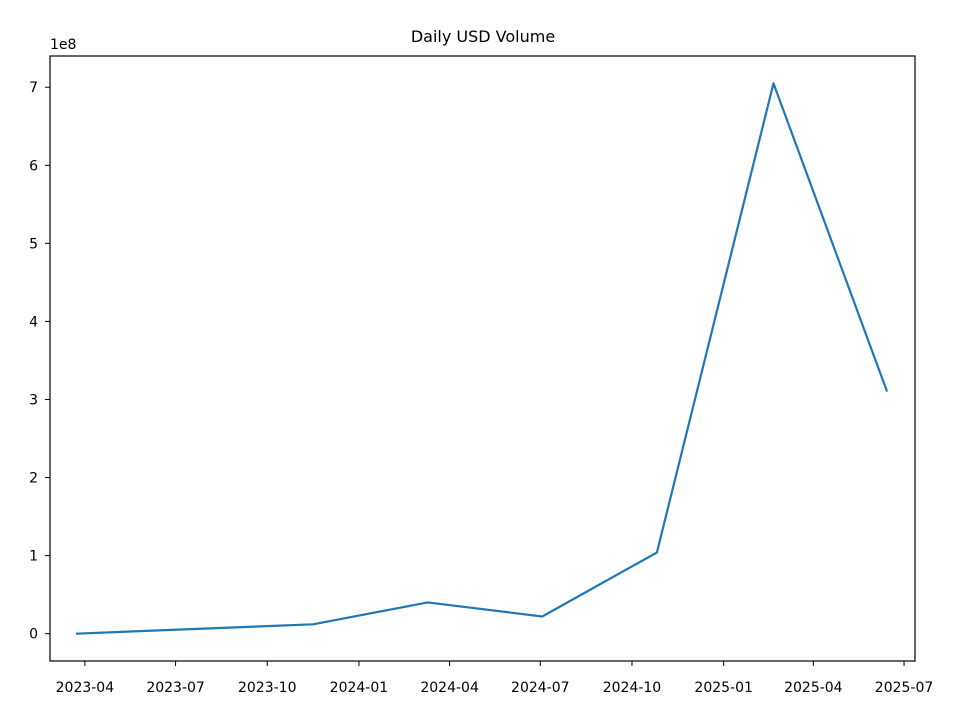  What do you see at coordinates (33, 244) in the screenshot?
I see `y-tick-label: 5` at bounding box center [33, 244].